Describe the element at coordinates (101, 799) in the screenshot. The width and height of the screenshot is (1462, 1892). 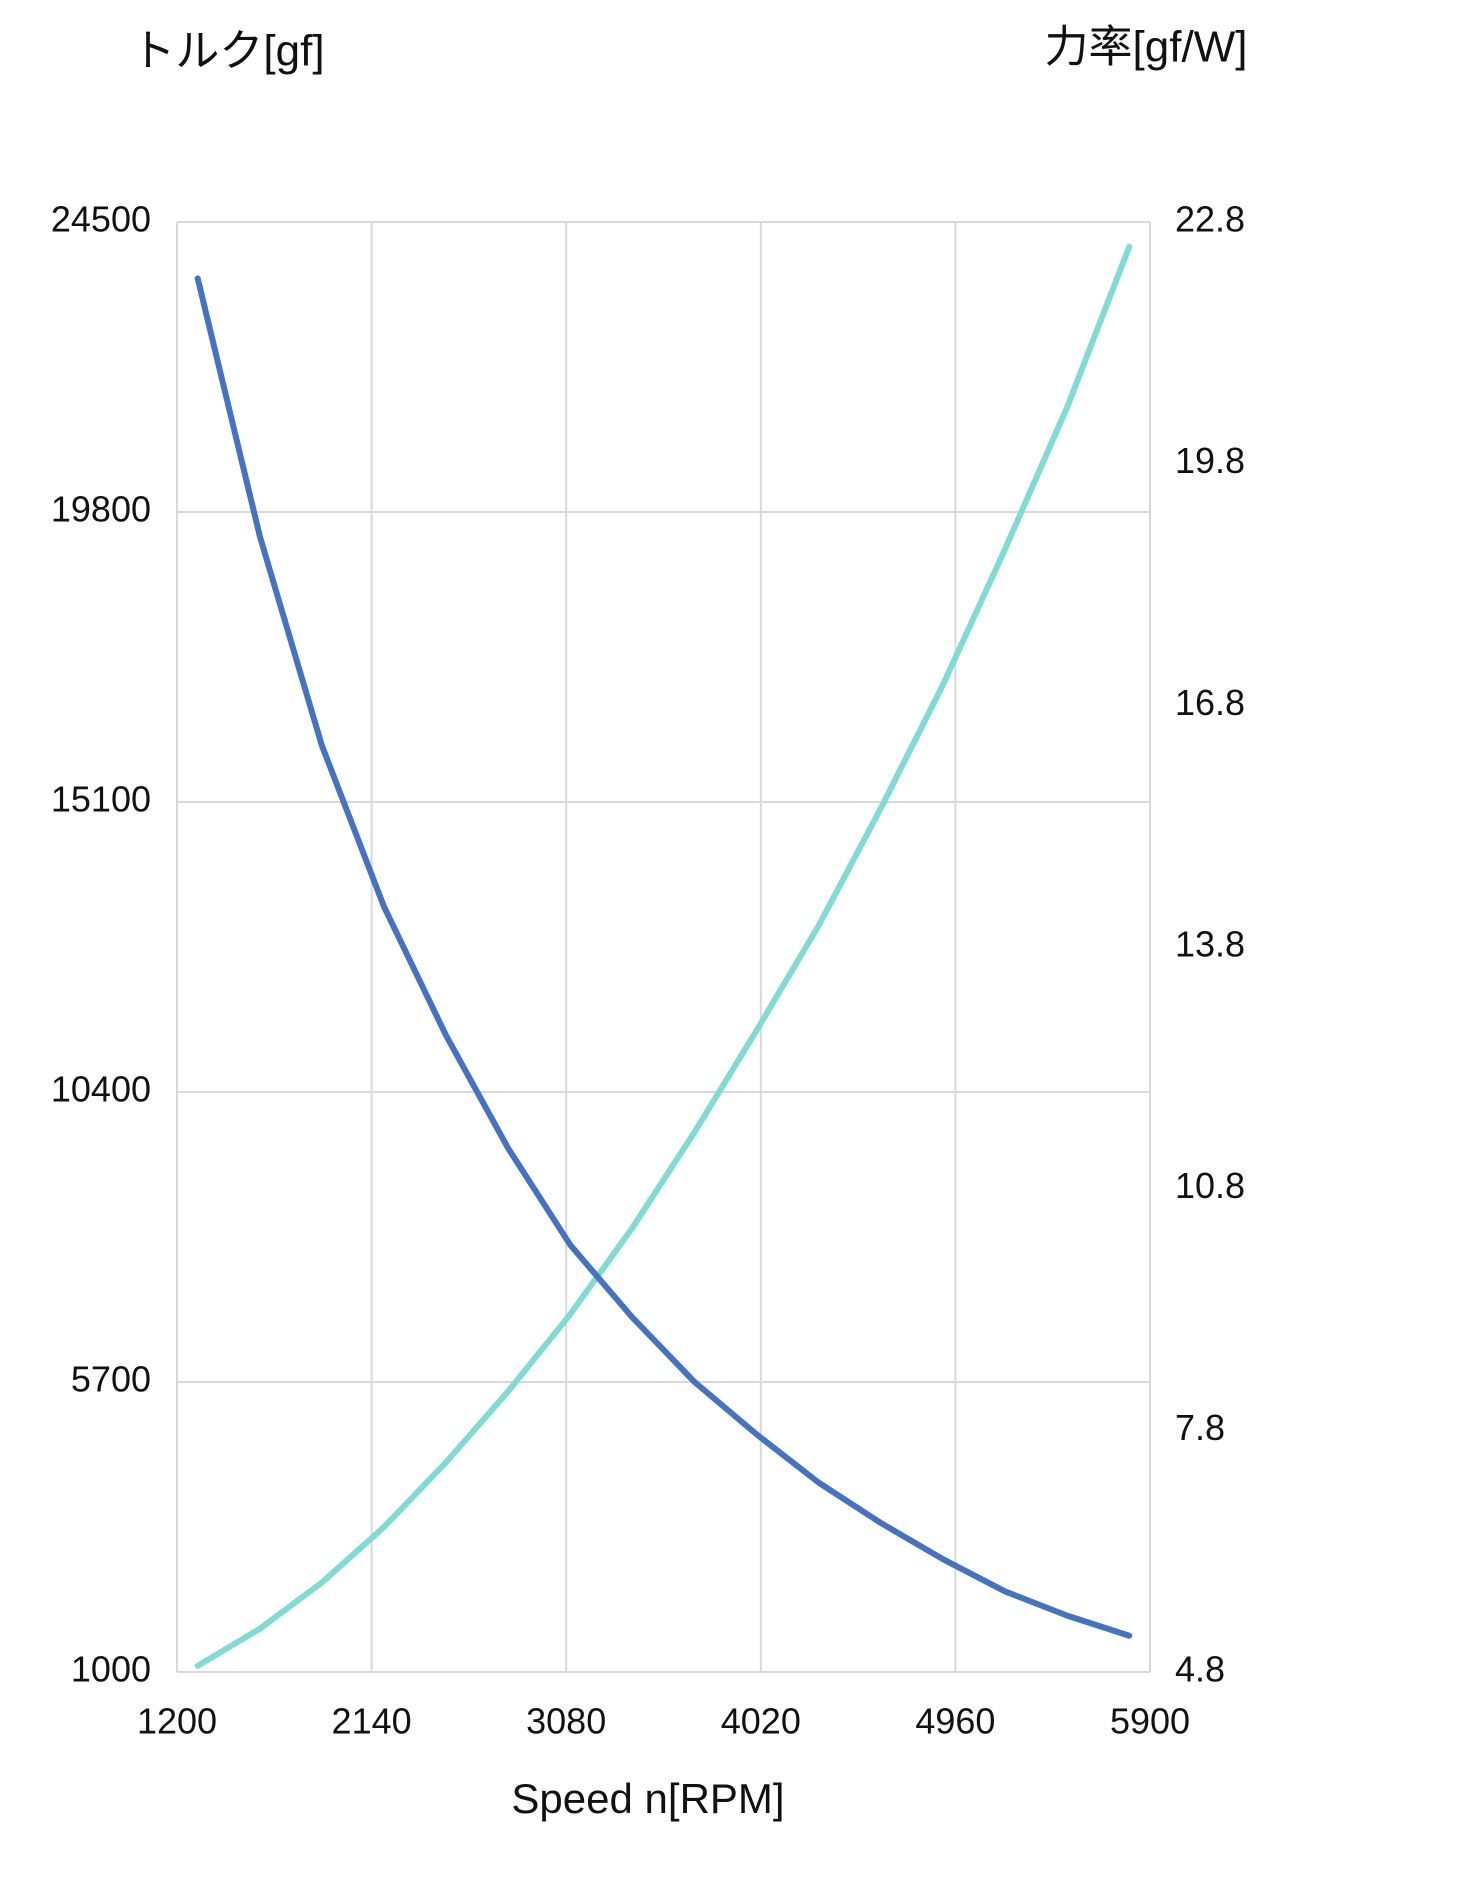
I see `y-tick-label: 15100` at that location.